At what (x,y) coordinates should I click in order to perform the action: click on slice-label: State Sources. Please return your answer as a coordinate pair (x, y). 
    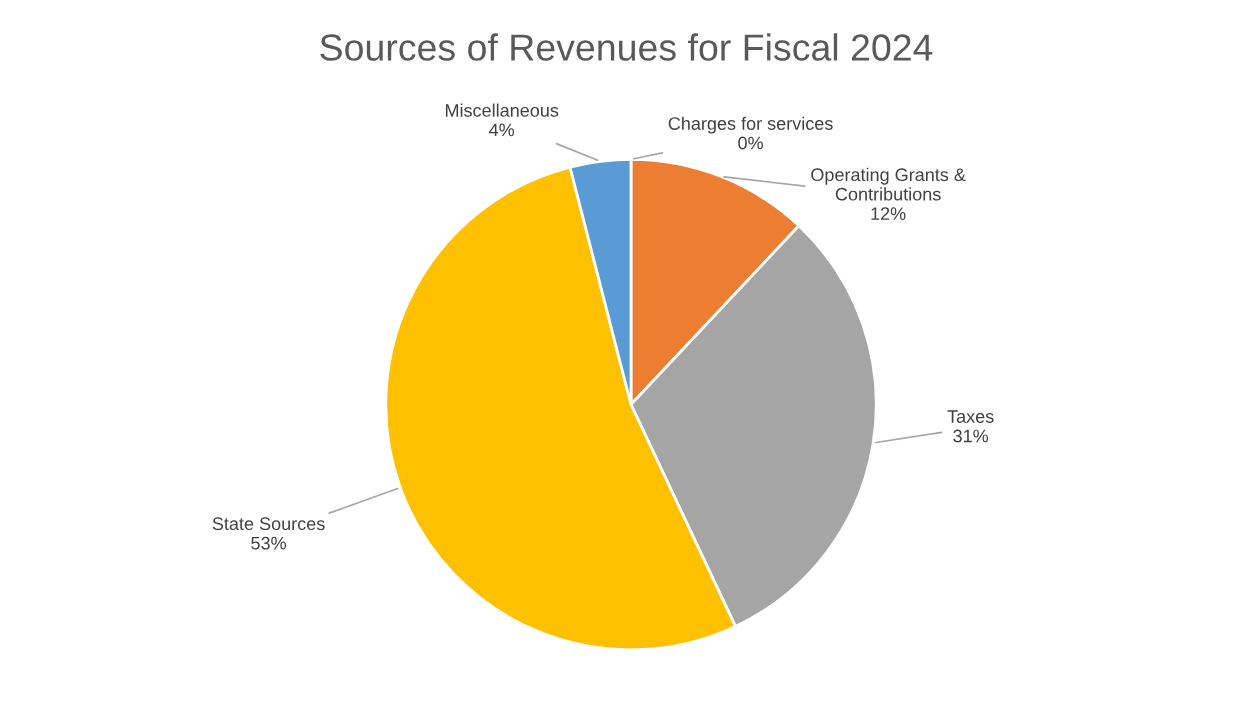
    Looking at the image, I should click on (268, 524).